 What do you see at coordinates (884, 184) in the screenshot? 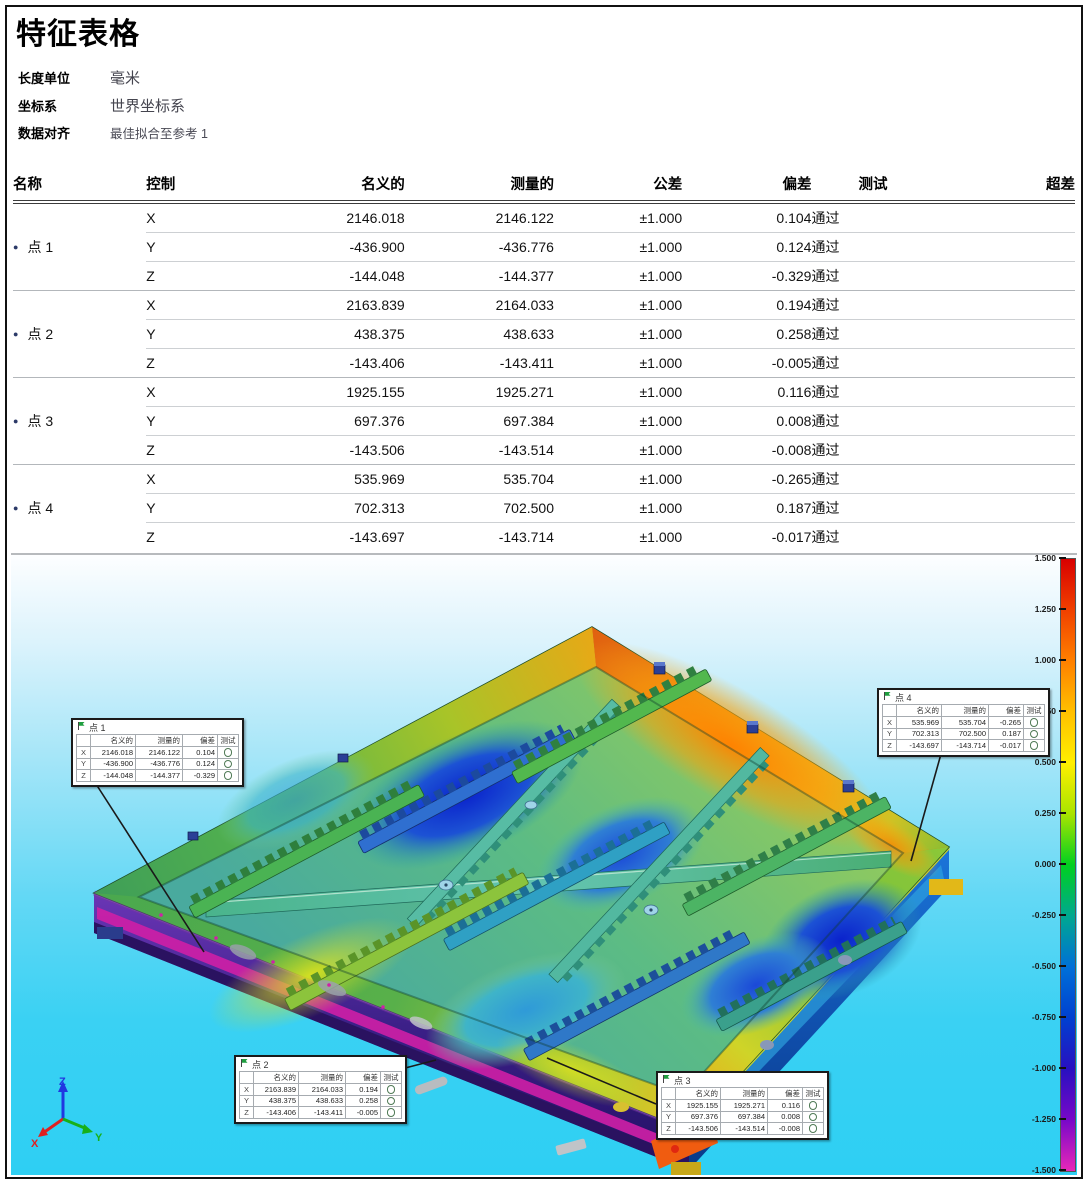
I see `col-header-test: 测试` at bounding box center [884, 184].